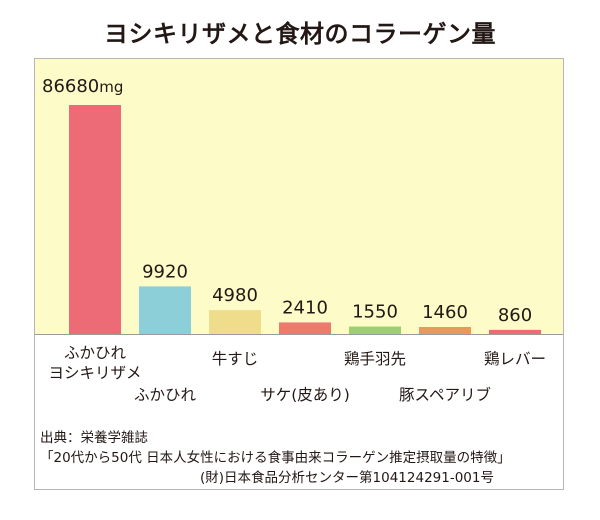 Image resolution: width=600 pixels, height=520 pixels. I want to click on chart-title: ヨシキリザメと食材のコラーゲン量, so click(300, 34).